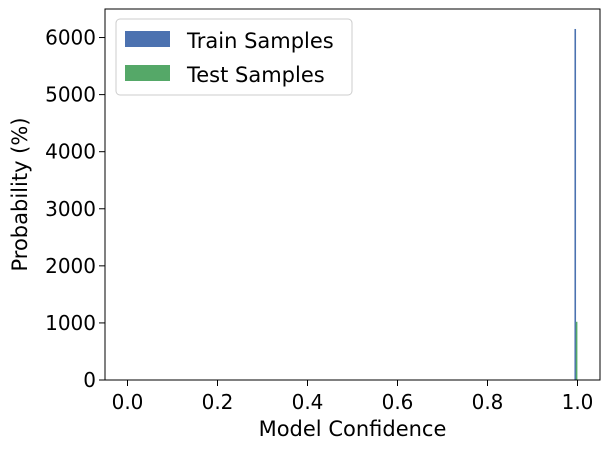 The image size is (610, 450). I want to click on bars-group, so click(576, 204).